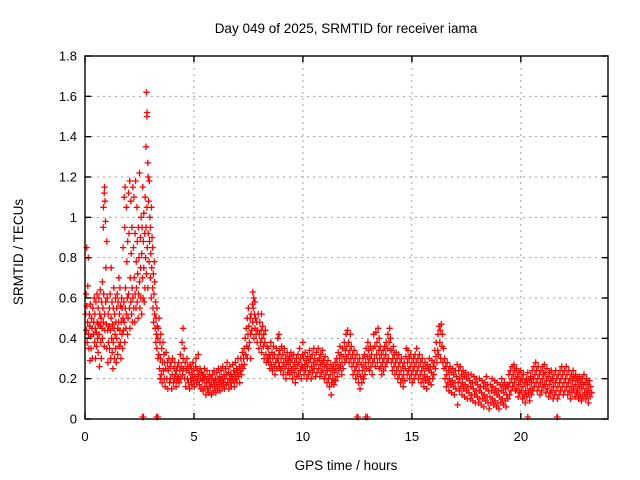  What do you see at coordinates (68, 257) in the screenshot?
I see `y-tick-label: 0.8` at bounding box center [68, 257].